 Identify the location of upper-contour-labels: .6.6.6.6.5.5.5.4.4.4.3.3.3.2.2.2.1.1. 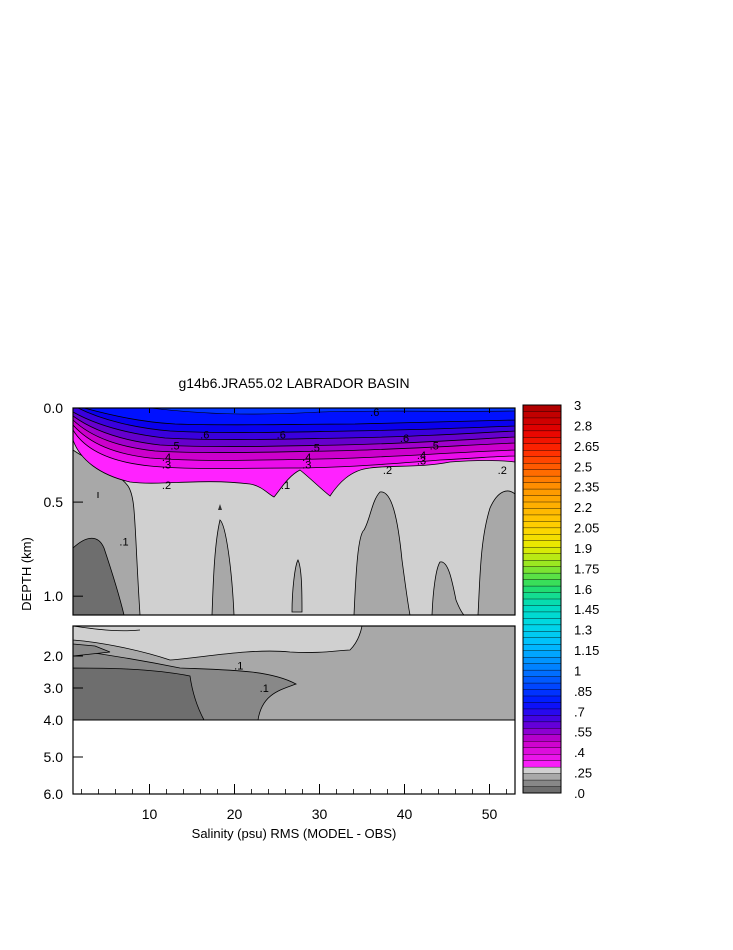
(312, 478).